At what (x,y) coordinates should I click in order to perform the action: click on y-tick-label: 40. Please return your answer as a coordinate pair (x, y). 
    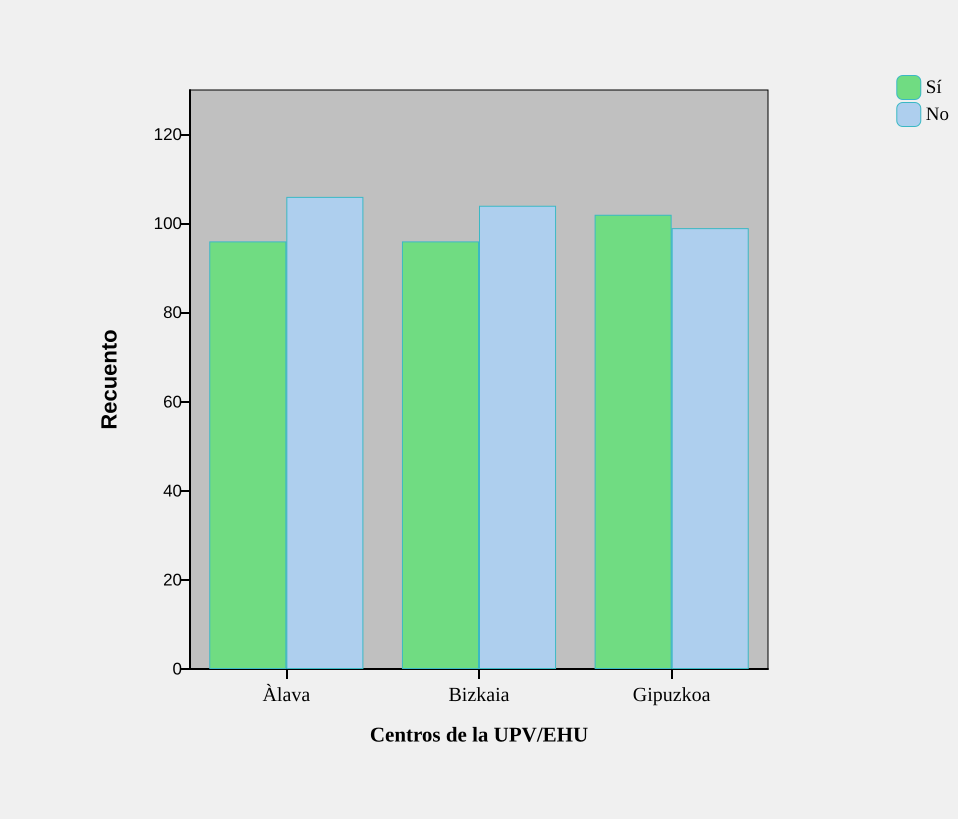
    Looking at the image, I should click on (172, 490).